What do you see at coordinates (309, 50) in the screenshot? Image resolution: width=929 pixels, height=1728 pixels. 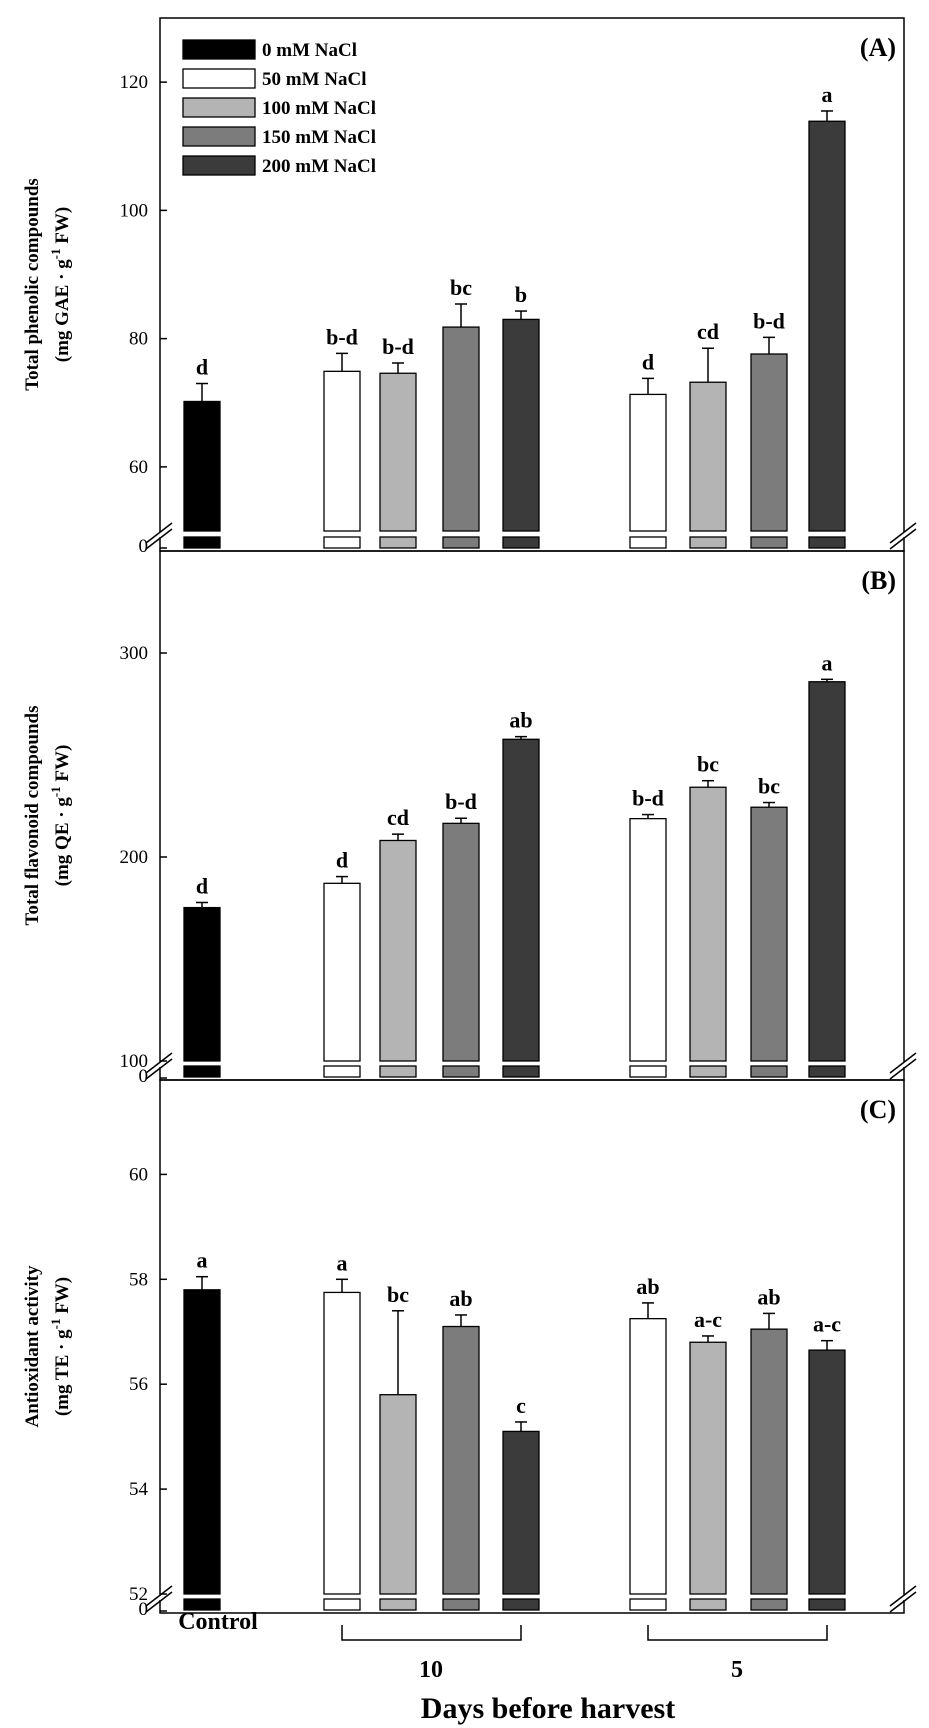 I see `legend-label: 0 mM NaCl` at bounding box center [309, 50].